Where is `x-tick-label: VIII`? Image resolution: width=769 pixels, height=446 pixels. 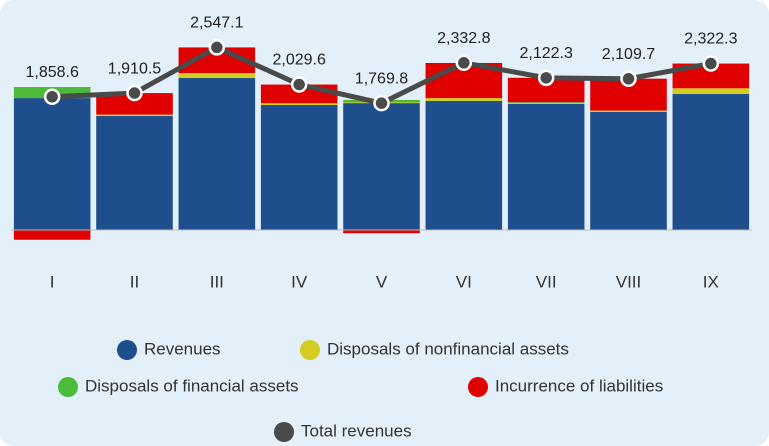 x-tick-label: VIII is located at coordinates (629, 281).